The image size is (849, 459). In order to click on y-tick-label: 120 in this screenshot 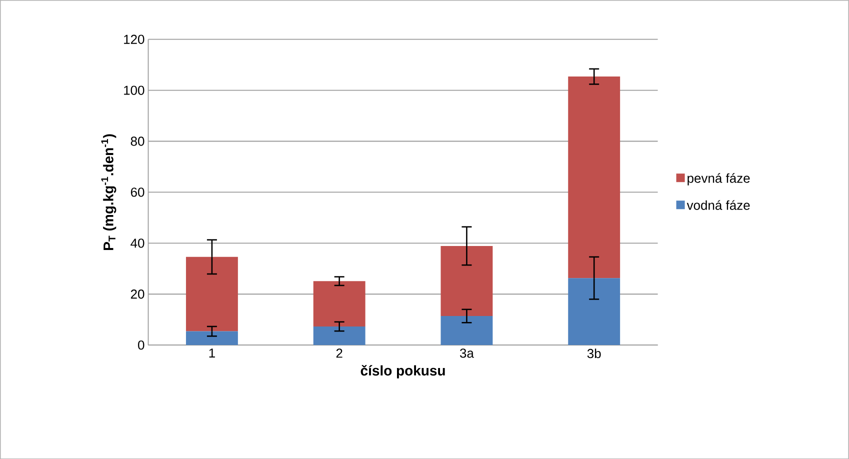, I will do `click(134, 39)`.